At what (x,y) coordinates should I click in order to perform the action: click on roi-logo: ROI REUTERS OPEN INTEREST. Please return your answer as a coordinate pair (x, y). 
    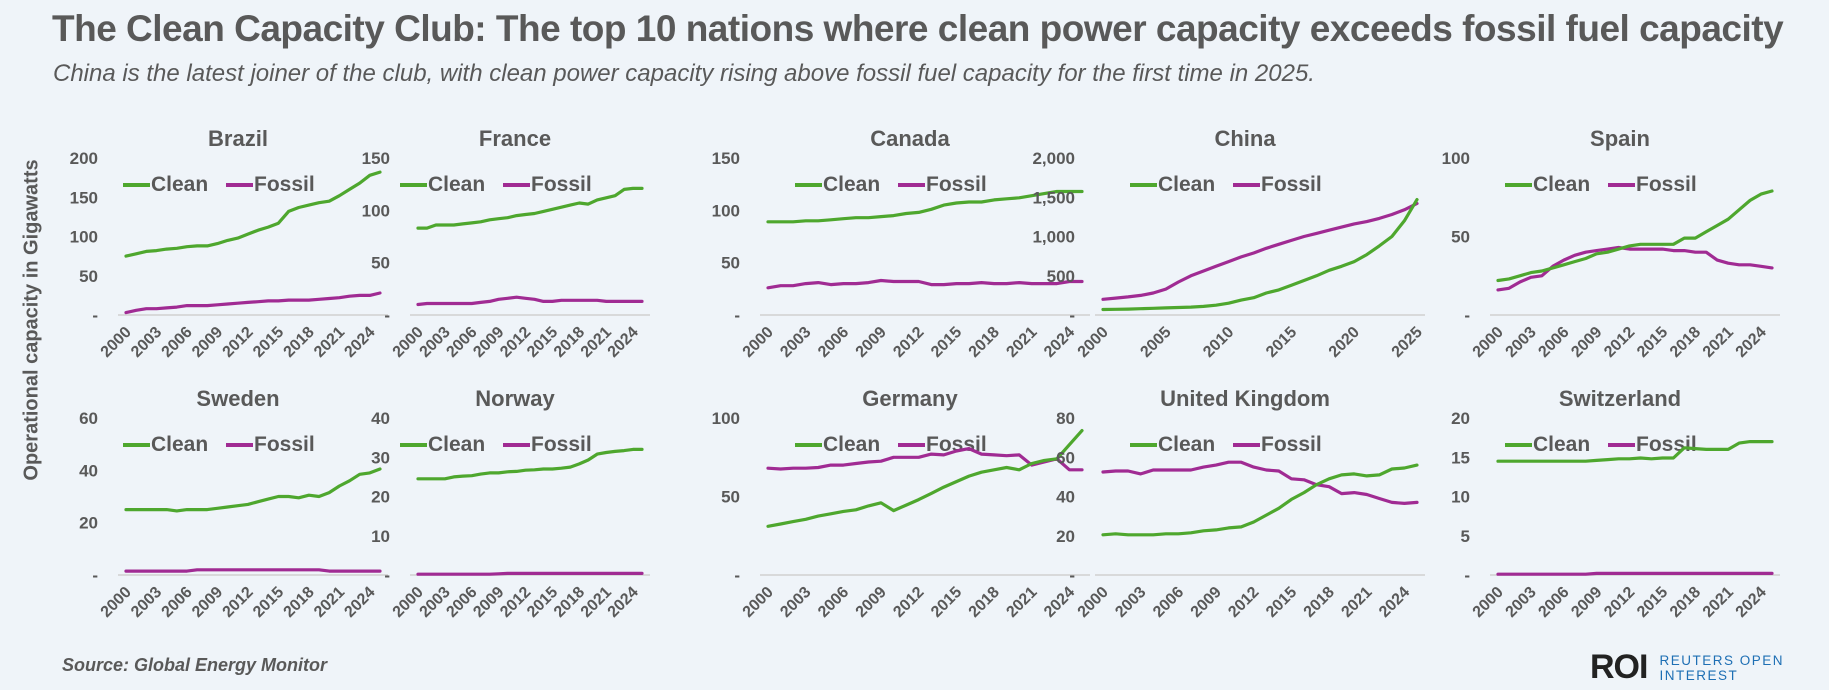
    Looking at the image, I should click on (1687, 667).